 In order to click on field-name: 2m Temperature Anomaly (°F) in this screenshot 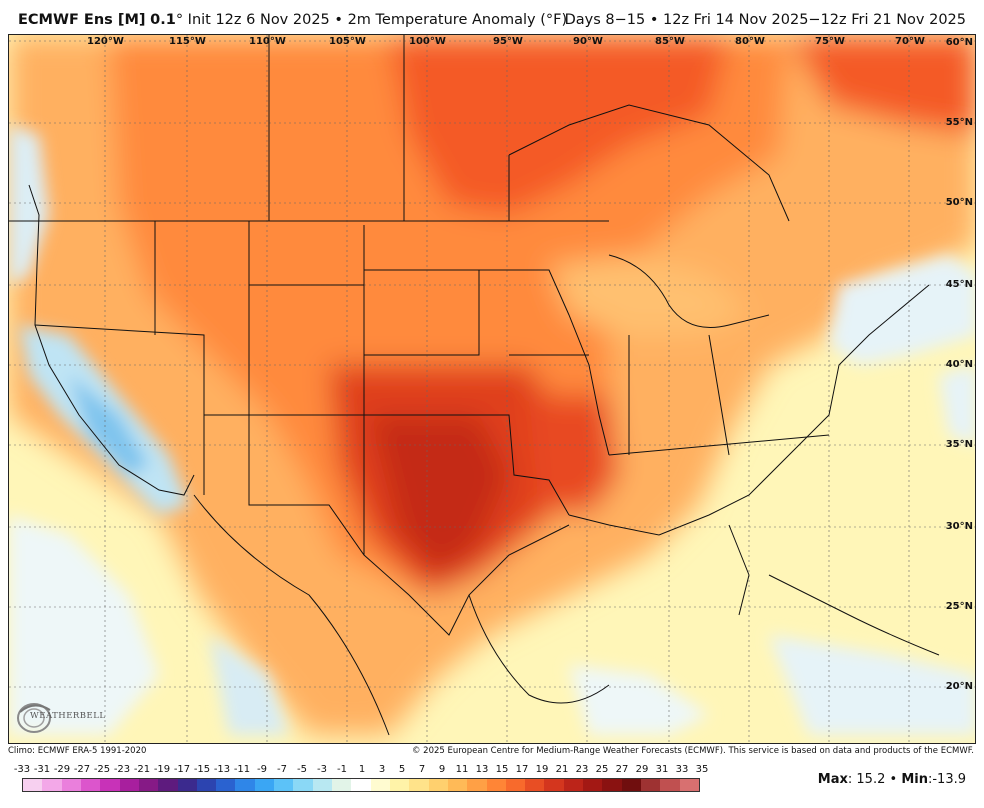, I will do `click(457, 20)`.